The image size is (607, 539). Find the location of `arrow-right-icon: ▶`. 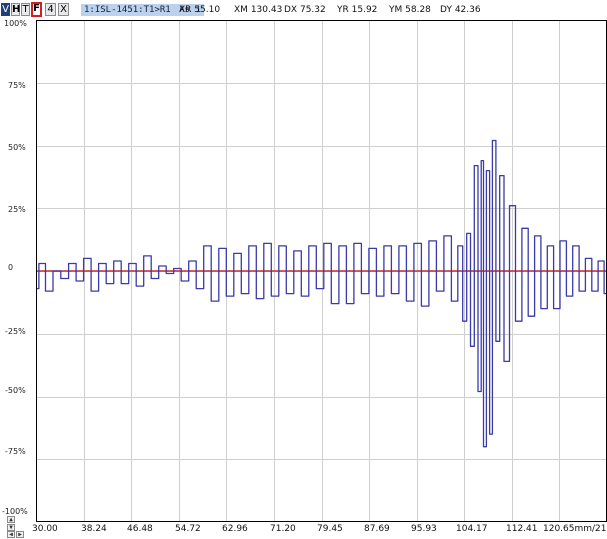

arrow-right-icon: ▶ is located at coordinates (20, 534).